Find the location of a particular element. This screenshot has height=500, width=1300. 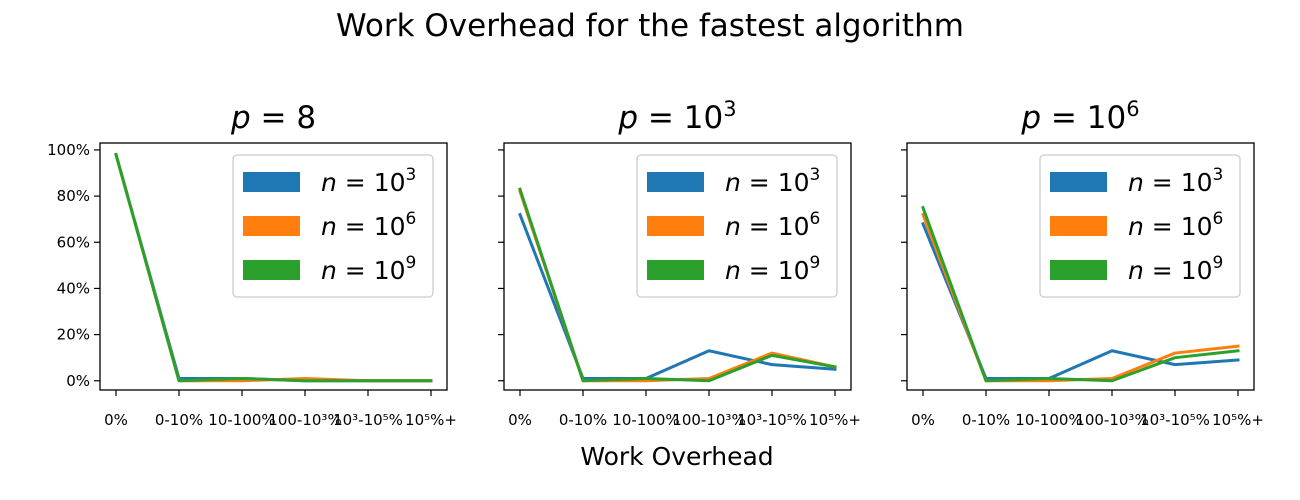

panel-title: p = 106 is located at coordinates (1079, 116).